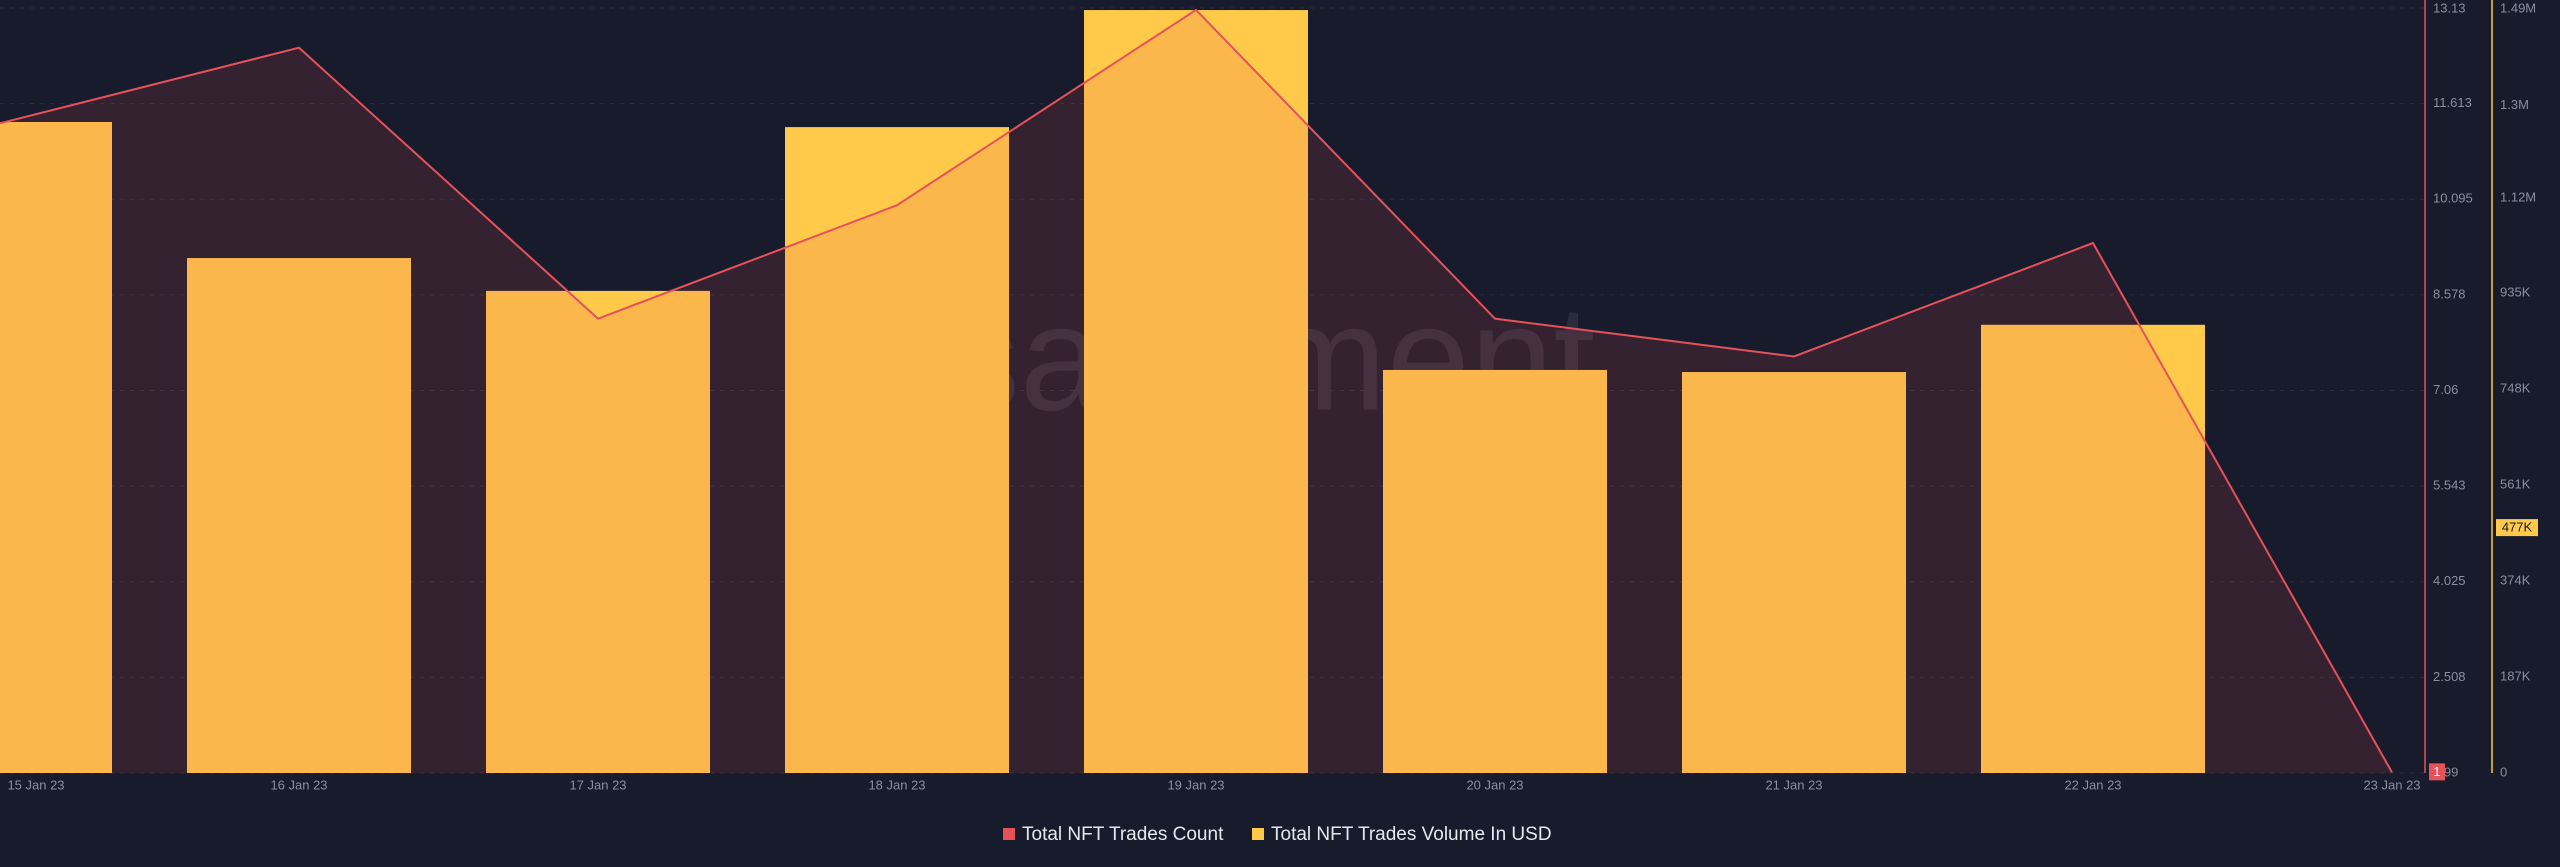 Image resolution: width=2560 pixels, height=867 pixels. Describe the element at coordinates (2514, 104) in the screenshot. I see `y2-tick-label: 1.3M` at that location.